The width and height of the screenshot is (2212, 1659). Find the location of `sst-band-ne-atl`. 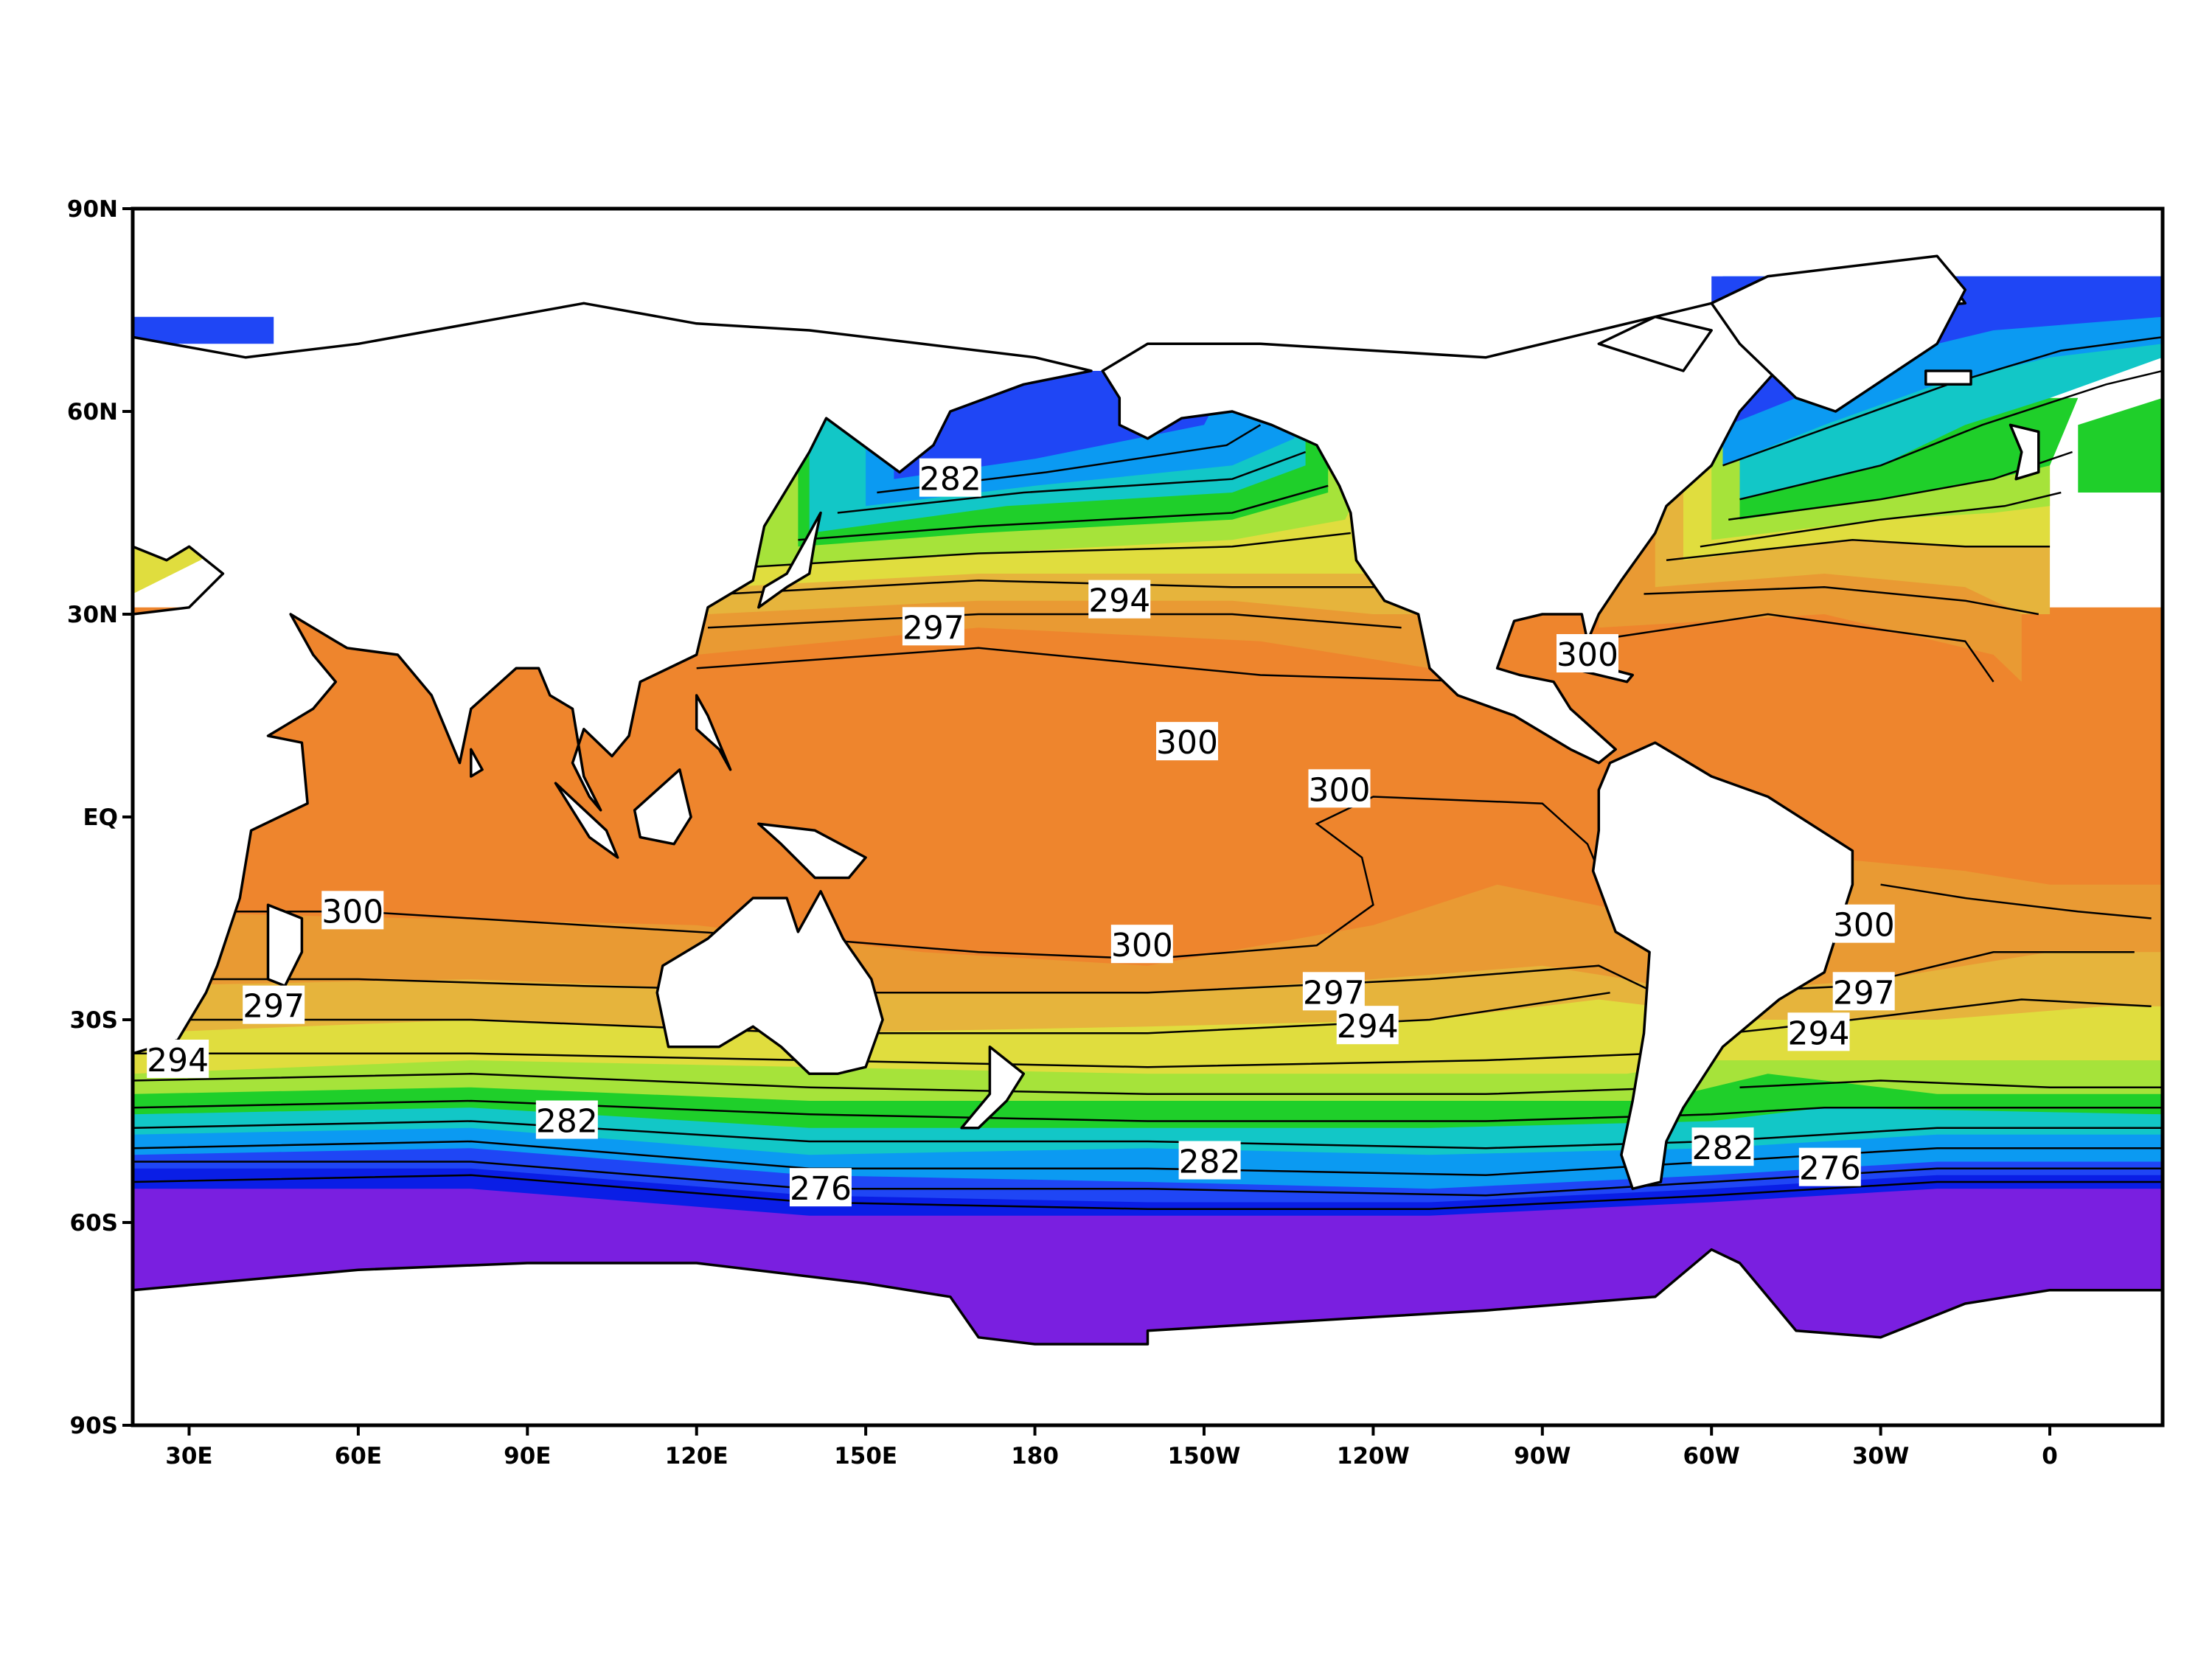

sst-band-ne-atl is located at coordinates (2120, 445).